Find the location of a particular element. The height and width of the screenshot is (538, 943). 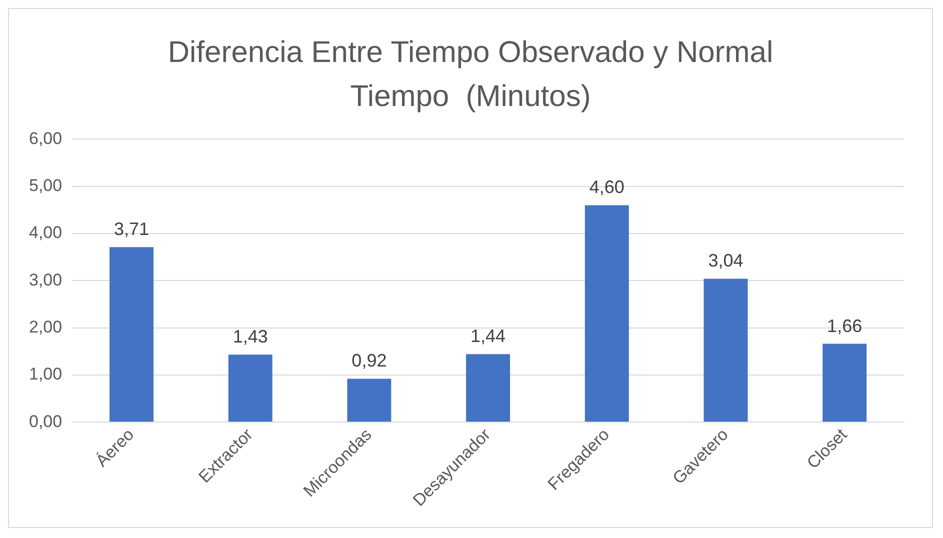

y-tick-label: 1,00 is located at coordinates (45, 374).